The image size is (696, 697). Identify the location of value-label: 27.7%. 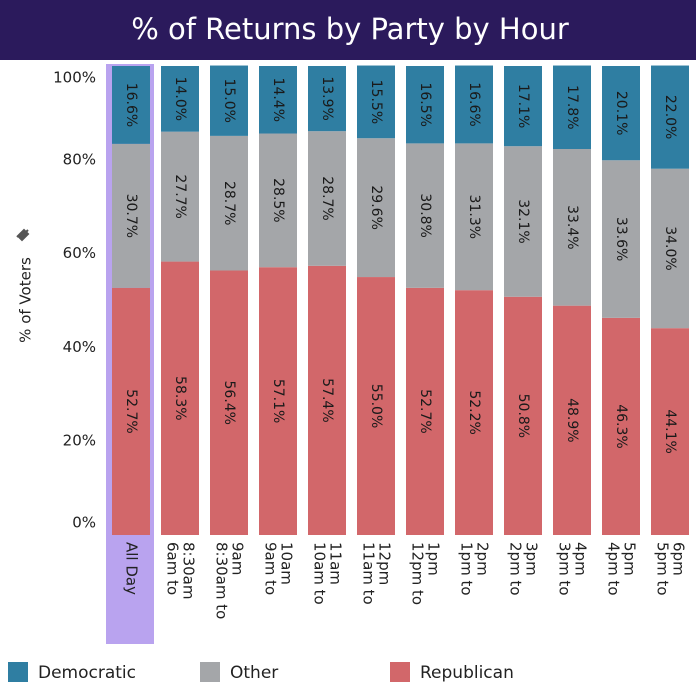
(180, 196).